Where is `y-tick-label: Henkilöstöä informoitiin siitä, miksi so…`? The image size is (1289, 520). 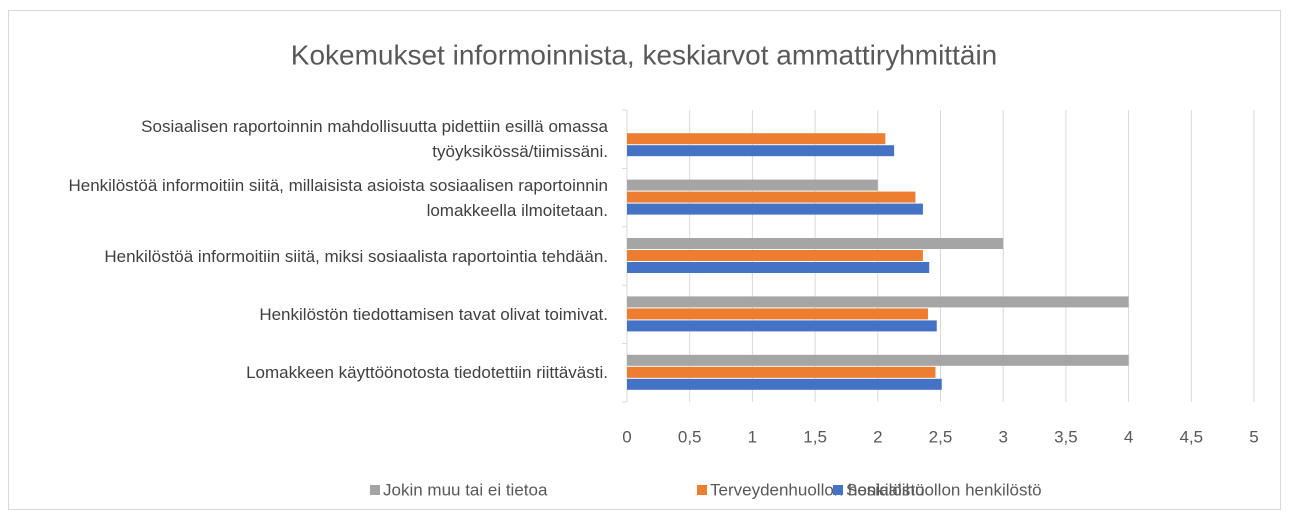 y-tick-label: Henkilöstöä informoitiin siitä, miksi so… is located at coordinates (356, 256).